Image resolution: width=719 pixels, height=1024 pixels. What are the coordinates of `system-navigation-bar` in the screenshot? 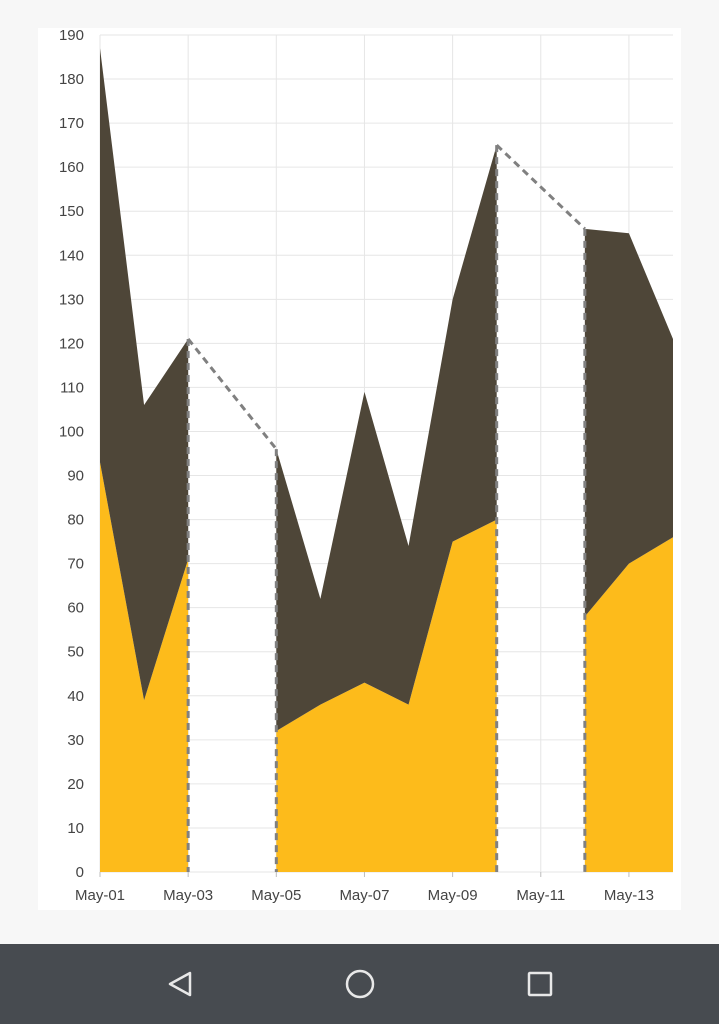 It's located at (359, 984).